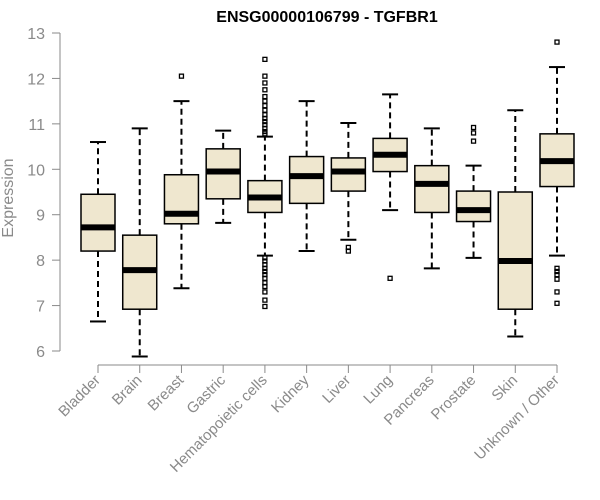 The image size is (600, 500). Describe the element at coordinates (378, 390) in the screenshot. I see `x-tick-label: Lung` at that location.